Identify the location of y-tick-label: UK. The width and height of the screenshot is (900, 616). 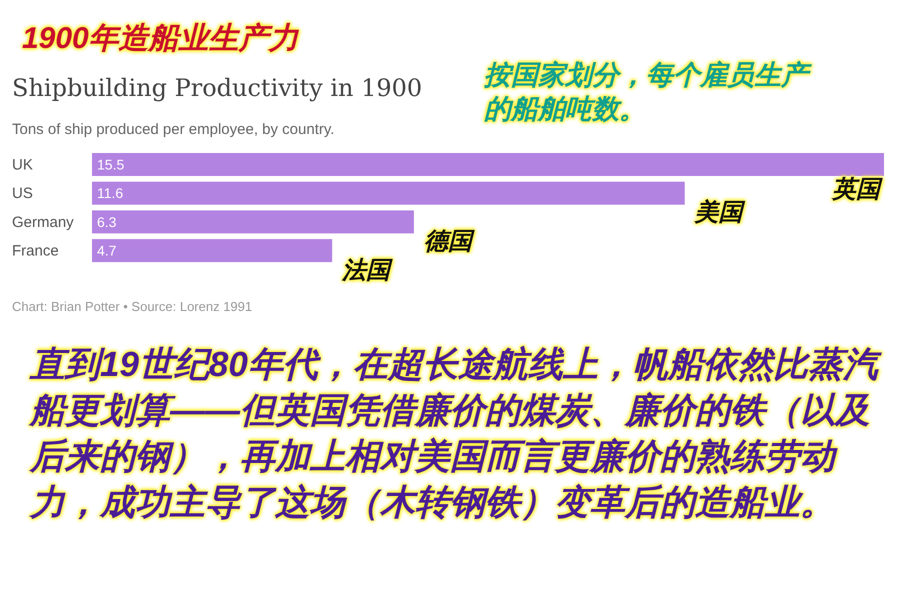
(22, 165).